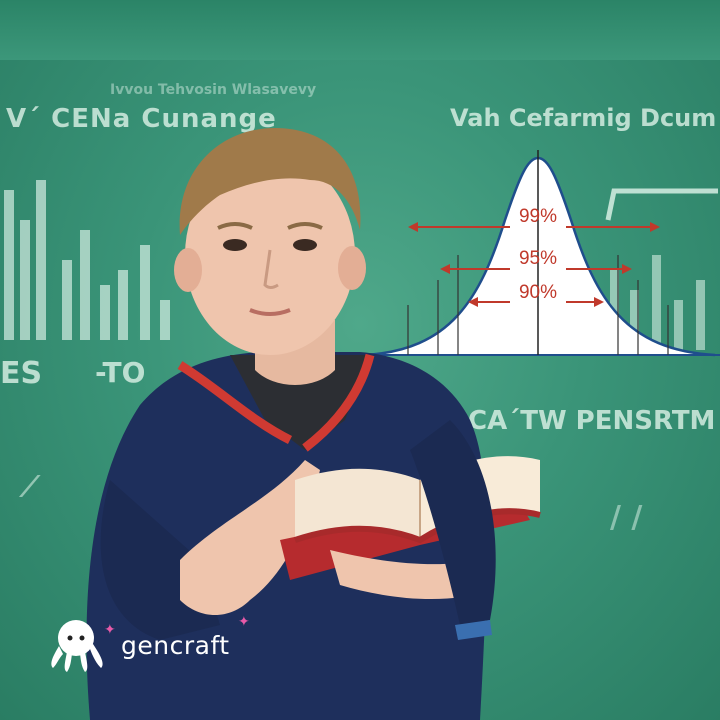 The image size is (720, 720). Describe the element at coordinates (120, 372) in the screenshot. I see `chalk-marks-left-2: -TO` at that location.